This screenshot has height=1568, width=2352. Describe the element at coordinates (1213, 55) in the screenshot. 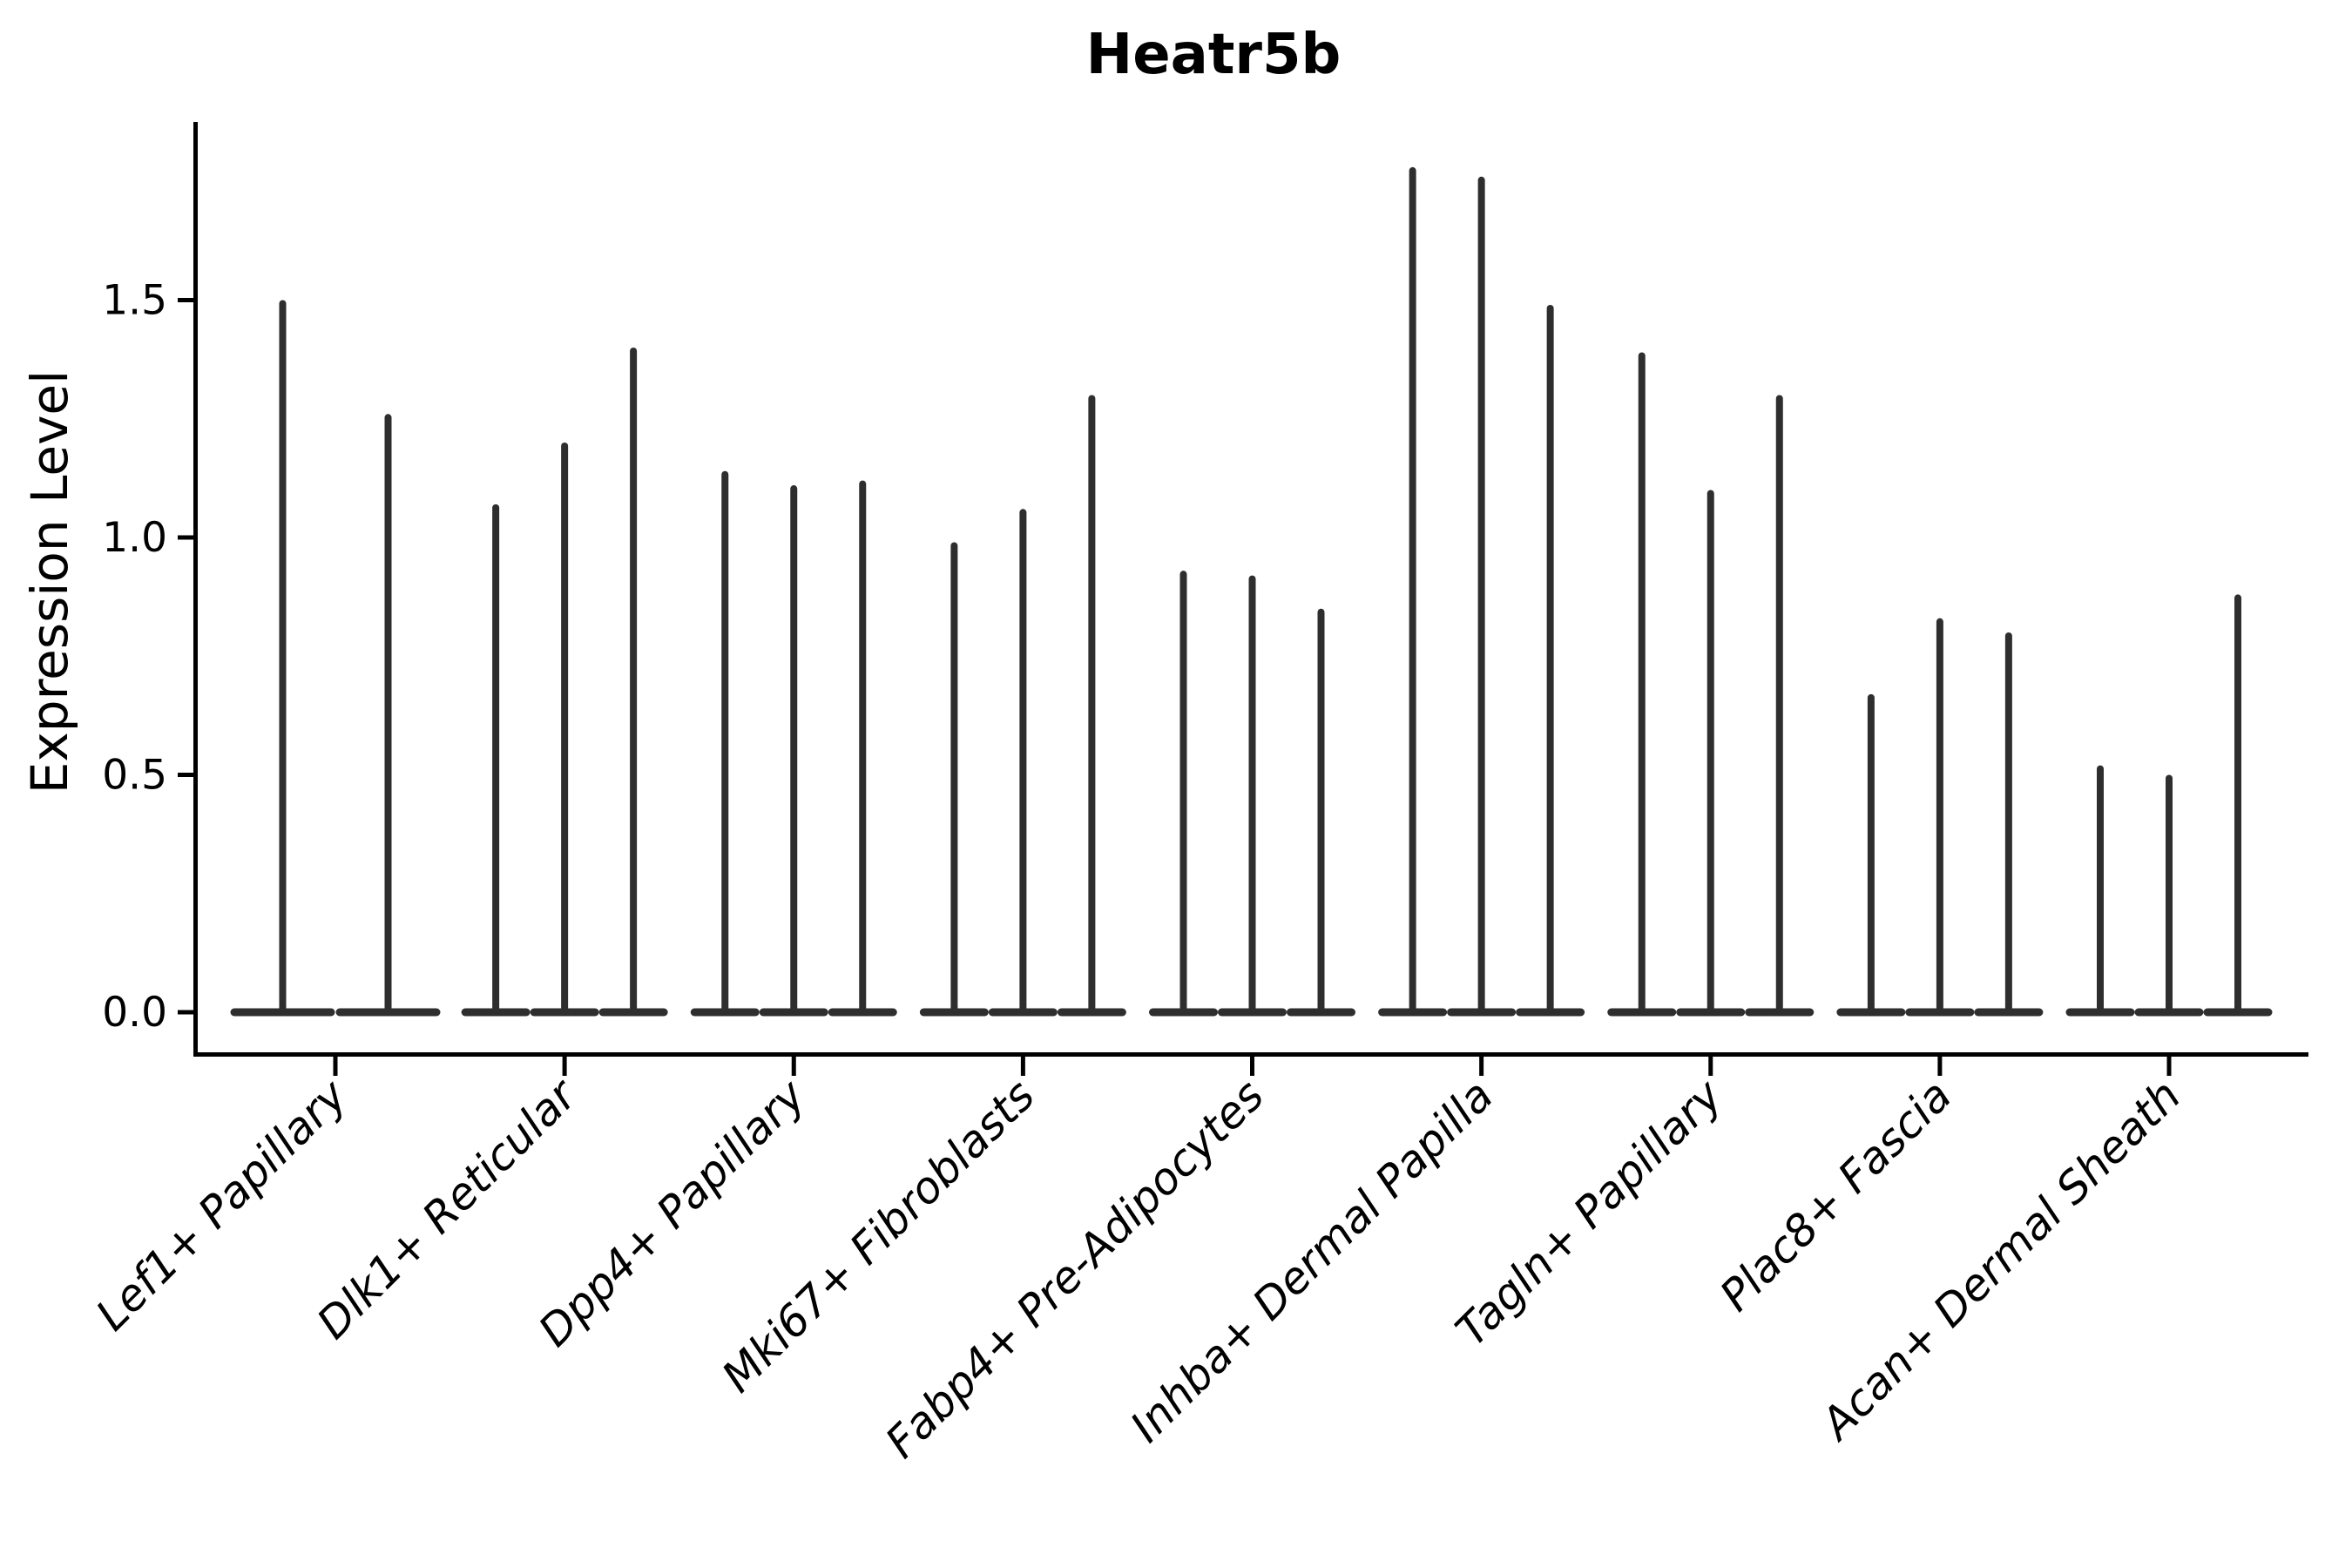

I see `chart-title: Heatr5b` at that location.